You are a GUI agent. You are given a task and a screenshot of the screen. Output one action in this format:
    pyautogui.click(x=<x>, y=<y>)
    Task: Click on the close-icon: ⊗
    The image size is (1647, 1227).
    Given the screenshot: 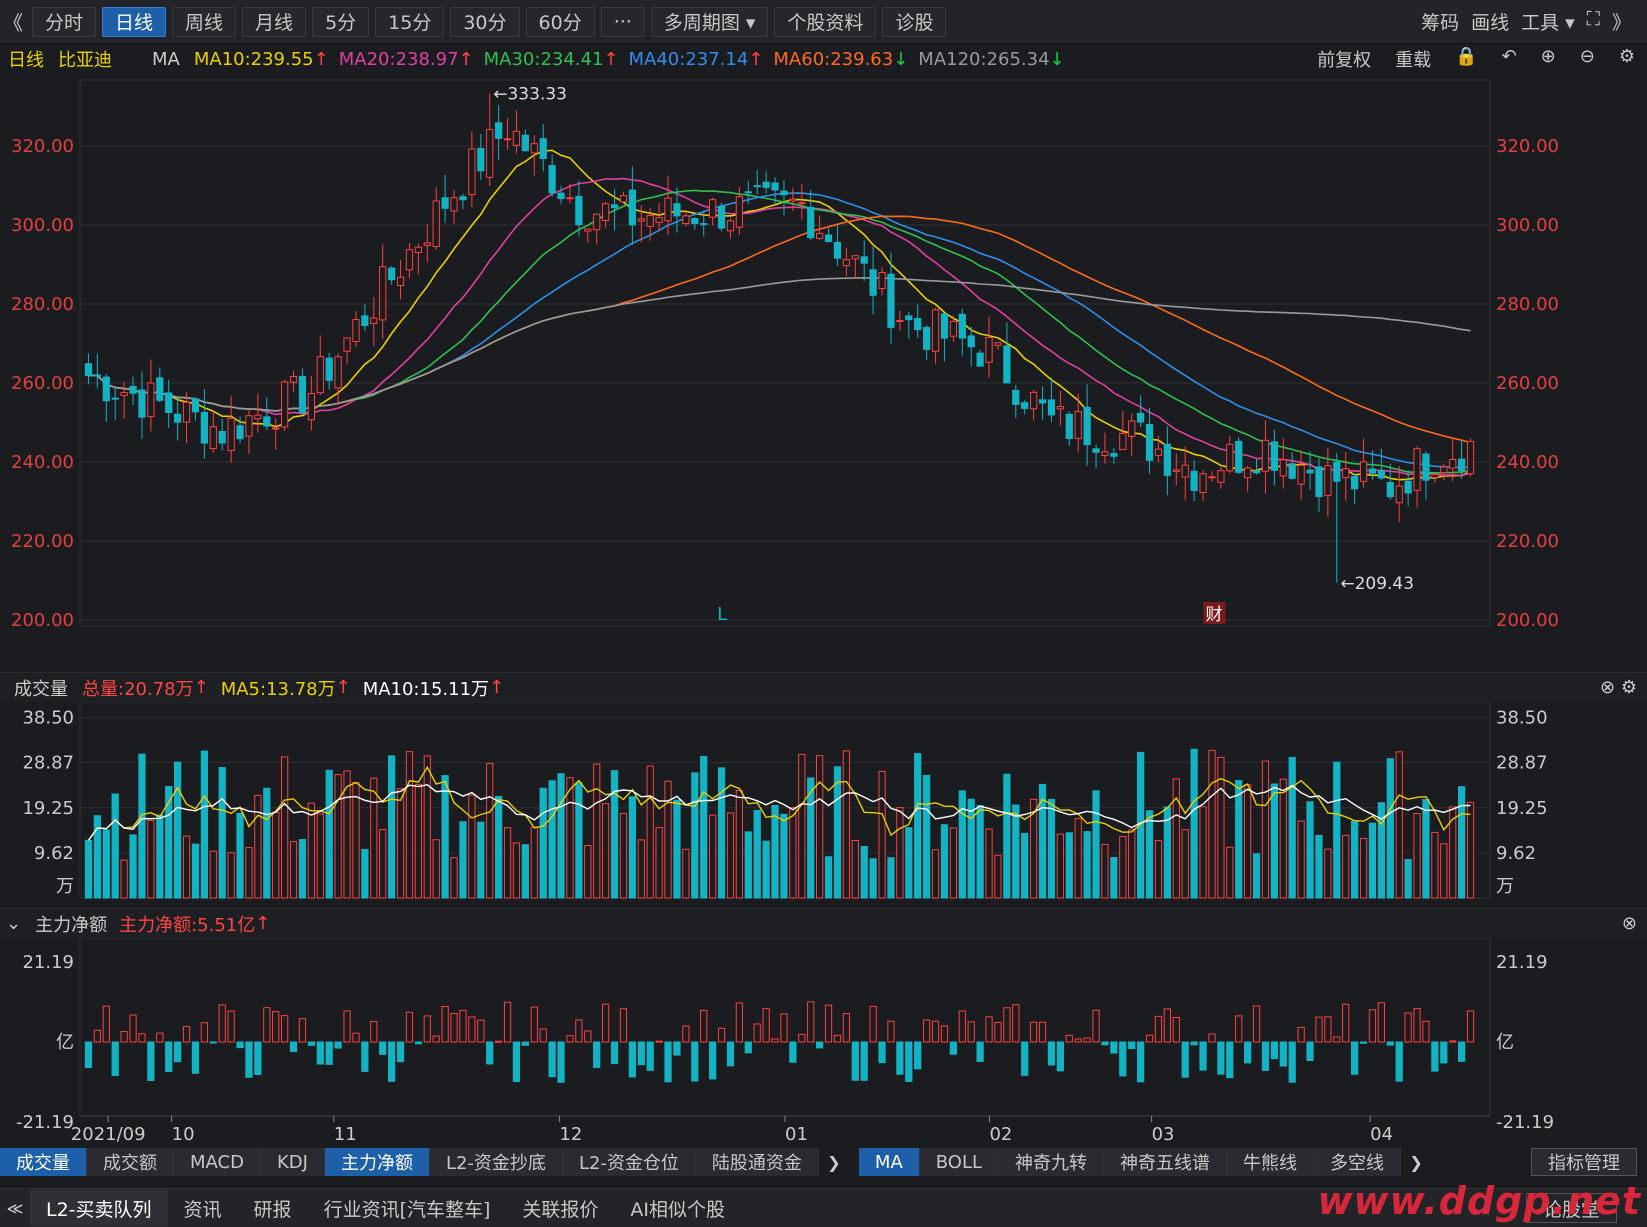 What is the action you would take?
    pyautogui.click(x=1629, y=923)
    